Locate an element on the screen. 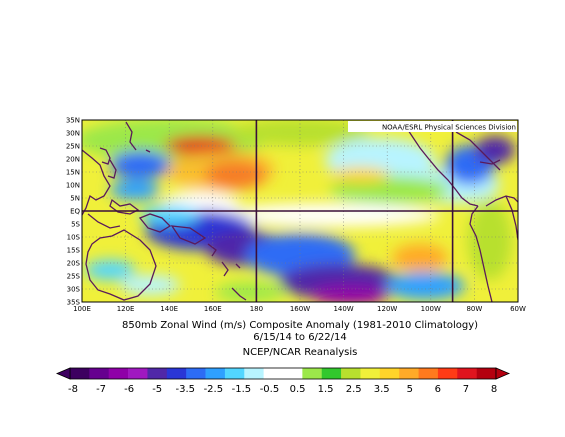 Image resolution: width=565 pixels, height=437 pixels. colorbar-label: -0.5 is located at coordinates (270, 389).